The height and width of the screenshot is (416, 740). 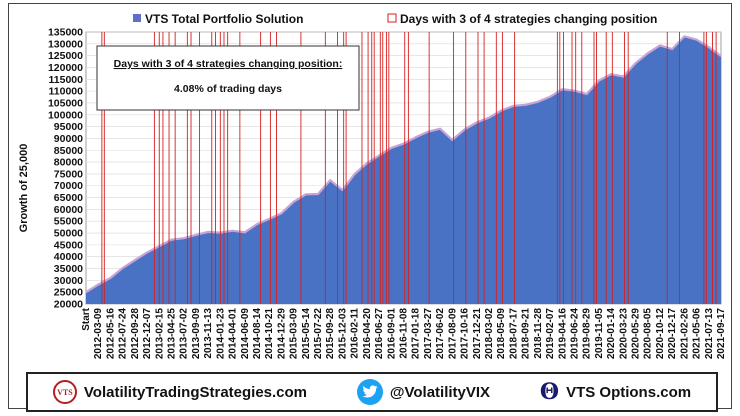 I want to click on x-tick-label: 2015-07-22, so click(x=318, y=334).